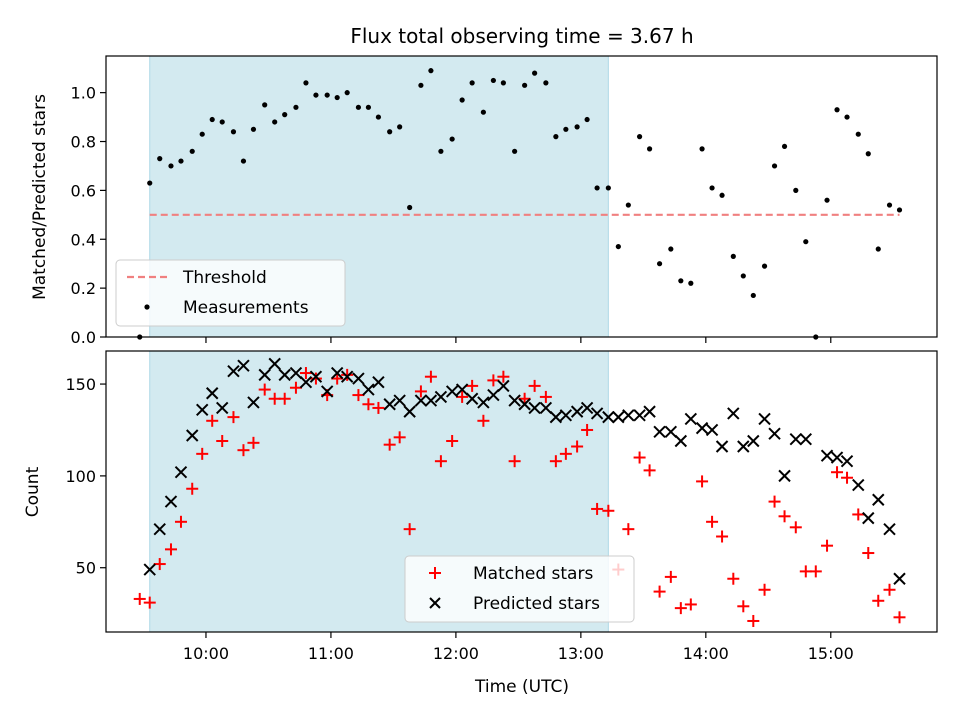  What do you see at coordinates (83, 337) in the screenshot?
I see `top-y-tick-label: 0.0` at bounding box center [83, 337].